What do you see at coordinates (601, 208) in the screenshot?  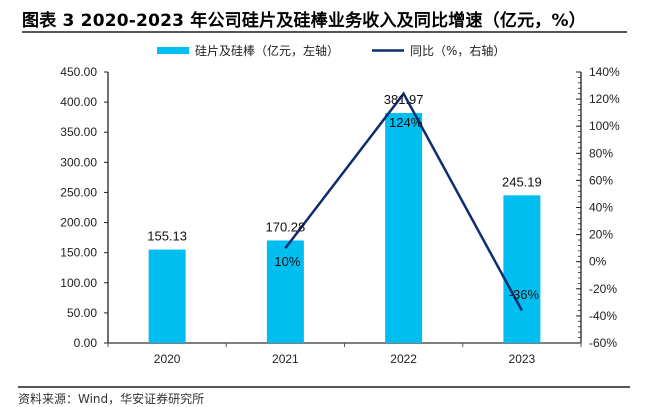 I see `right-tick-label: 40%` at bounding box center [601, 208].